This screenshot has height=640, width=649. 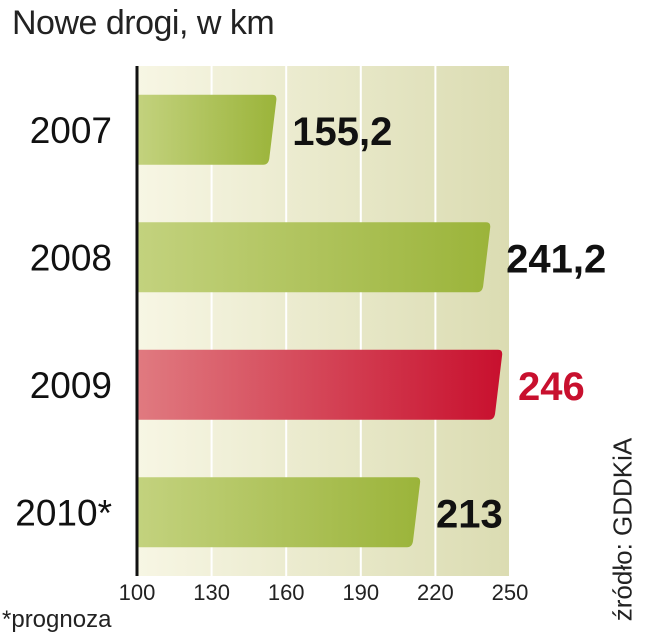 I want to click on bar-2008, so click(x=314, y=257).